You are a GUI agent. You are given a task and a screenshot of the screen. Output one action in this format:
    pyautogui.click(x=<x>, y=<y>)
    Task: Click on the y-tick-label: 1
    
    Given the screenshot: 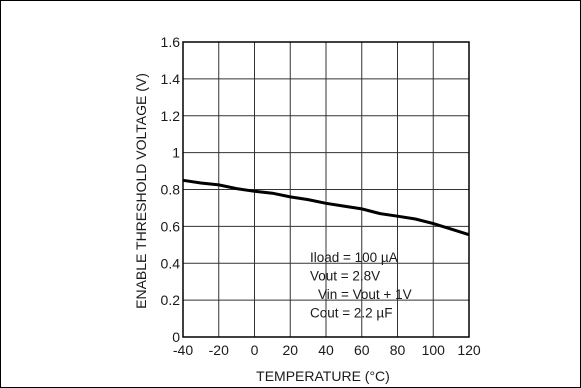 What is the action you would take?
    pyautogui.click(x=176, y=153)
    